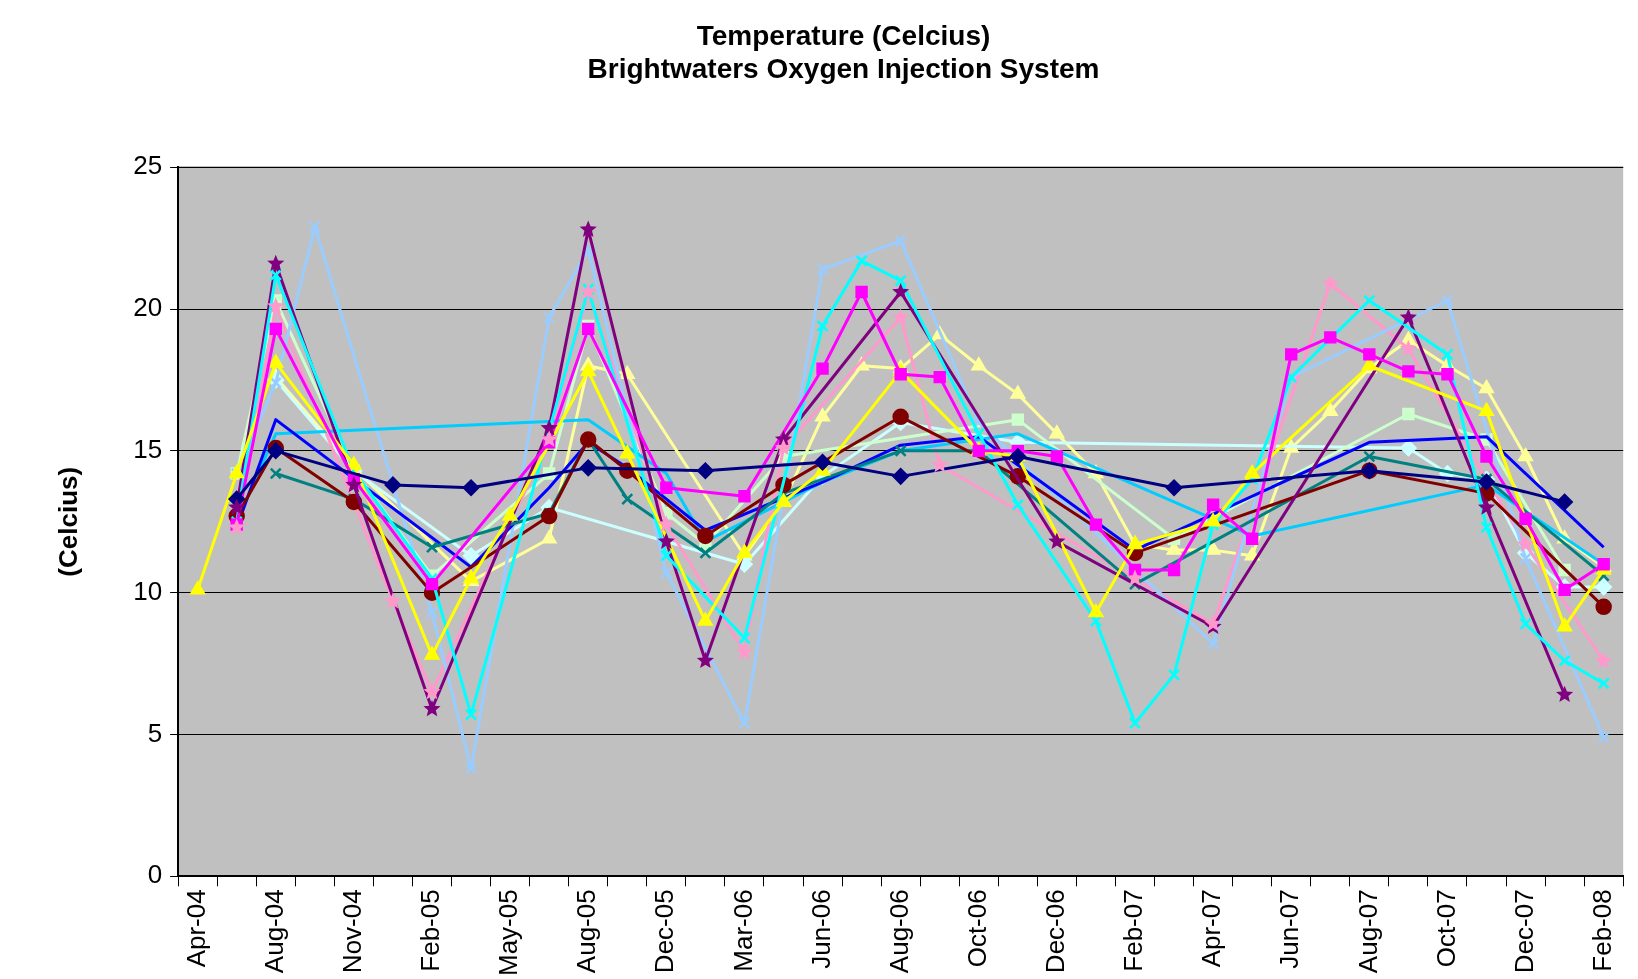 Image resolution: width=1638 pixels, height=979 pixels. What do you see at coordinates (148, 165) in the screenshot?
I see `y-tick-label: 25` at bounding box center [148, 165].